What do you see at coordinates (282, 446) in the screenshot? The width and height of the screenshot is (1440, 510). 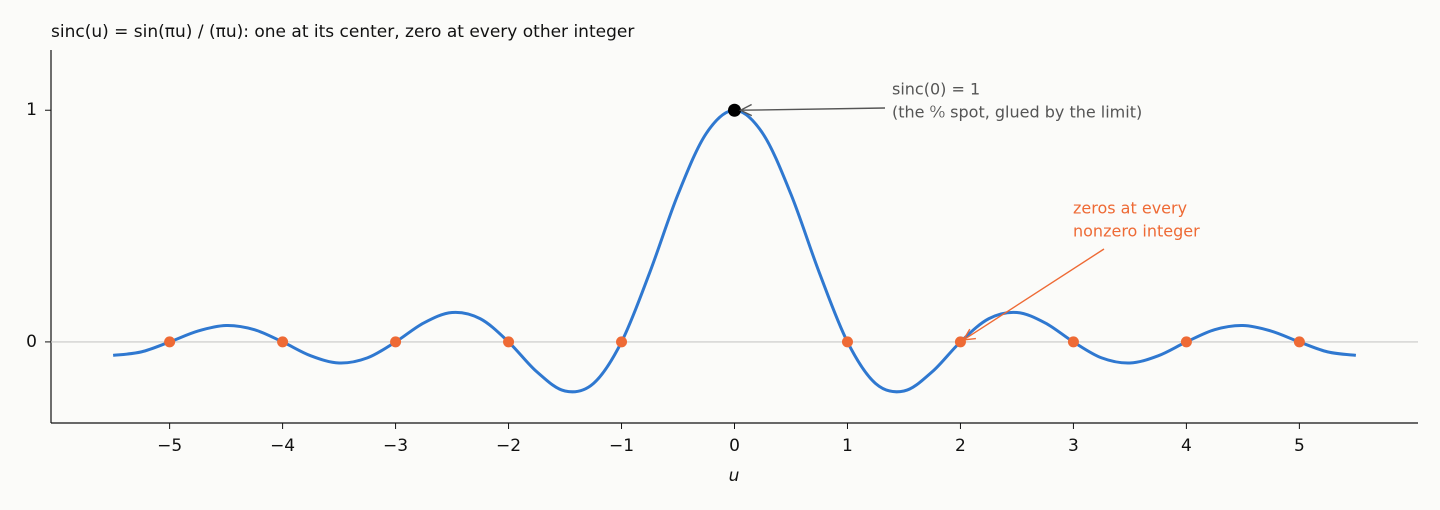 I see `x-tick-label: −4` at bounding box center [282, 446].